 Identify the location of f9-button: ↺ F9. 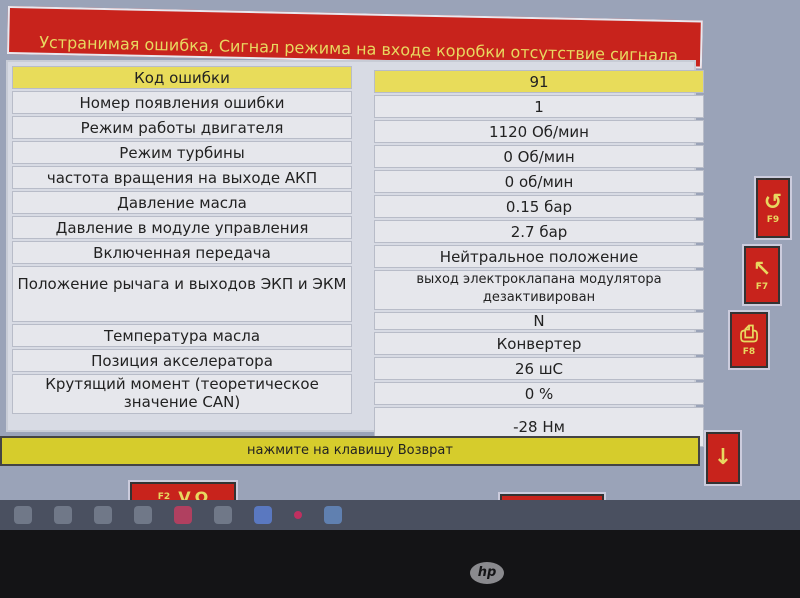
(773, 208).